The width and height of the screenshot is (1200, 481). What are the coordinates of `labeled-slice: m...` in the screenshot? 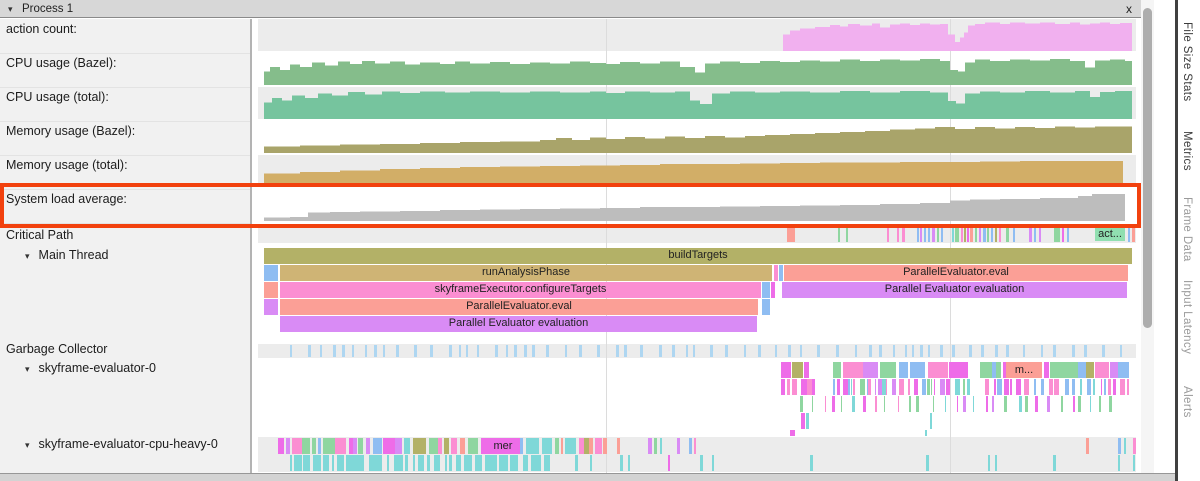 It's located at (1024, 370).